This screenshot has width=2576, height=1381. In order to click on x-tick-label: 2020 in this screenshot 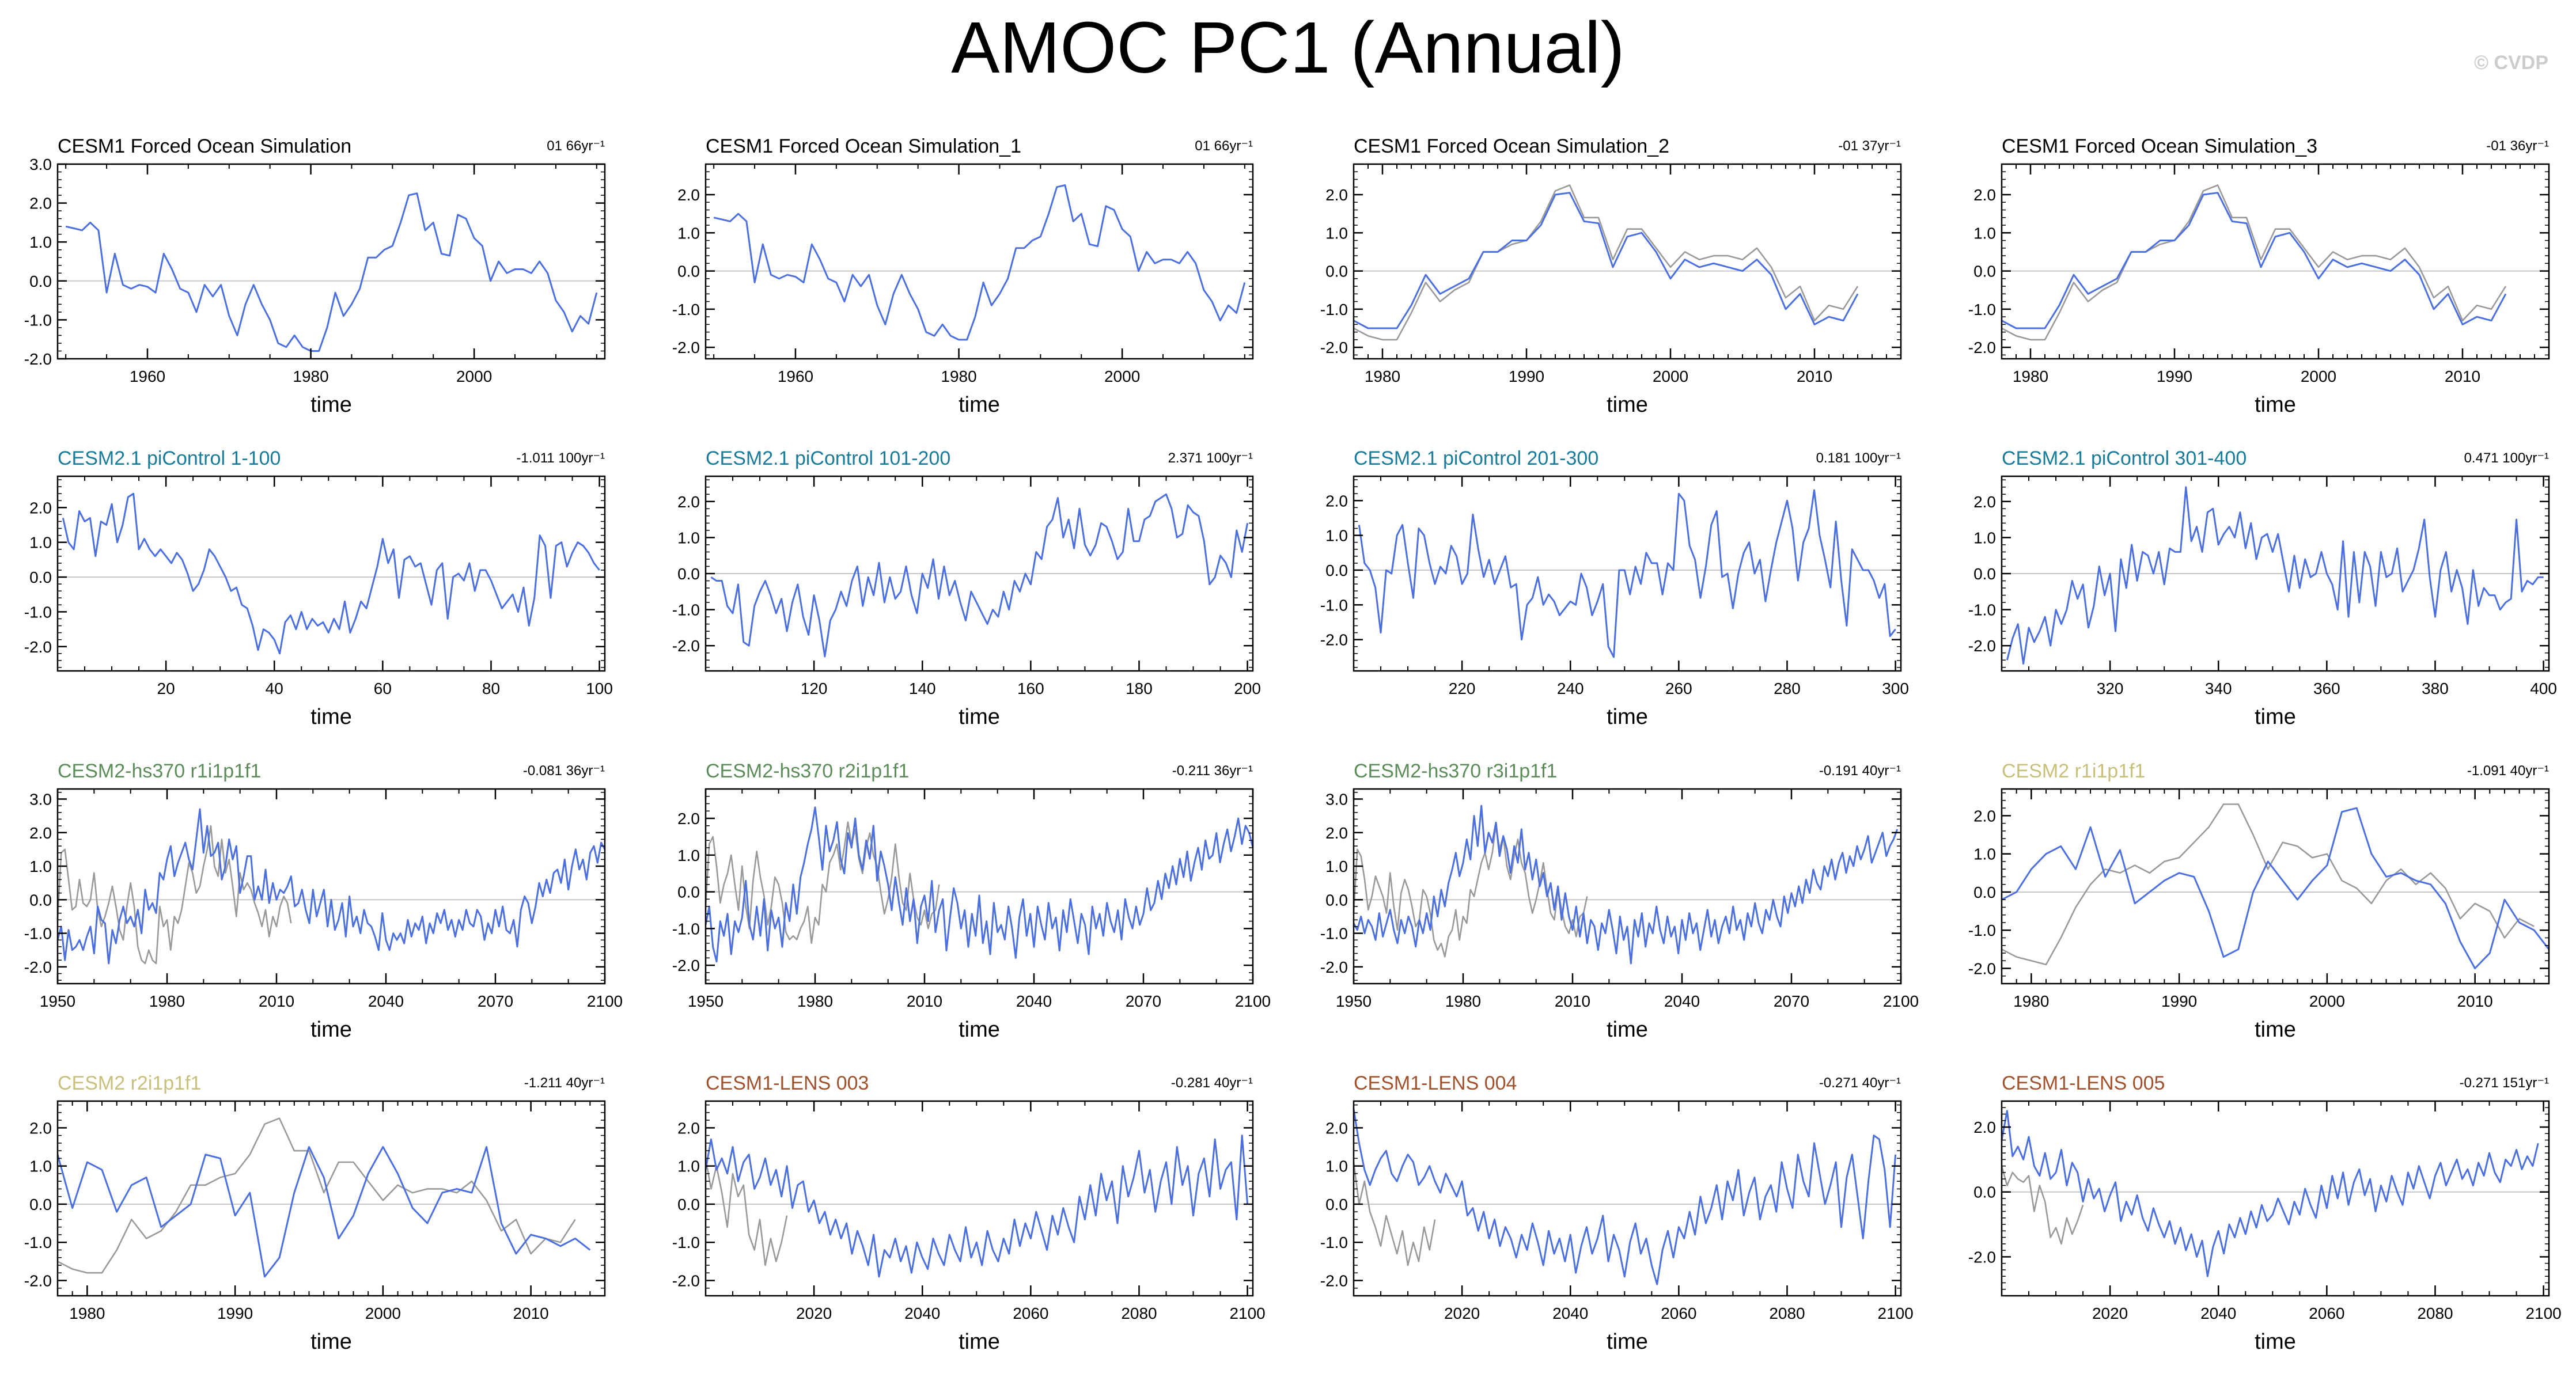, I will do `click(814, 1313)`.